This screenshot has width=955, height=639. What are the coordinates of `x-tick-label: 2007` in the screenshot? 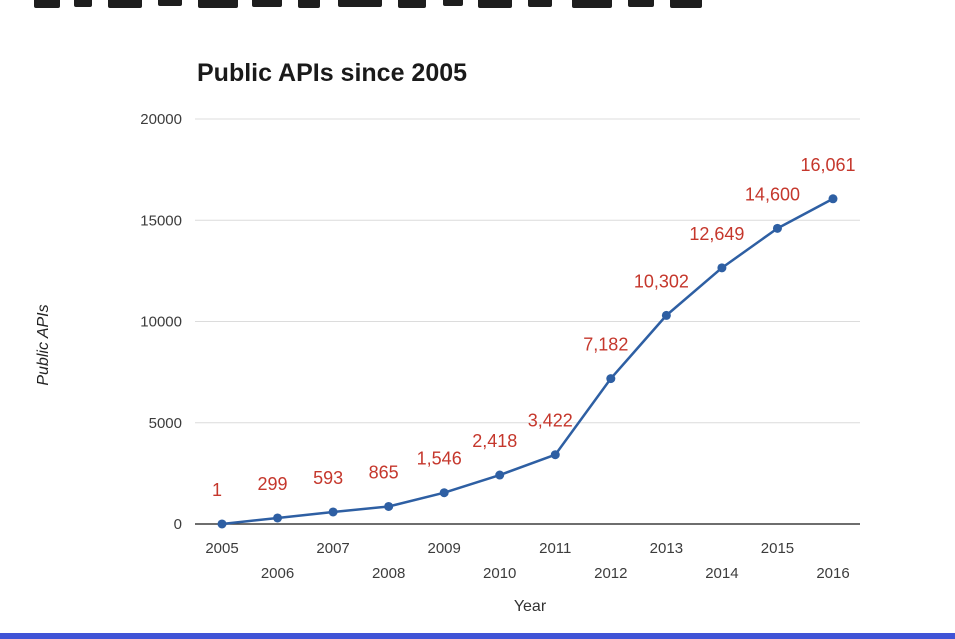 It's located at (332, 548).